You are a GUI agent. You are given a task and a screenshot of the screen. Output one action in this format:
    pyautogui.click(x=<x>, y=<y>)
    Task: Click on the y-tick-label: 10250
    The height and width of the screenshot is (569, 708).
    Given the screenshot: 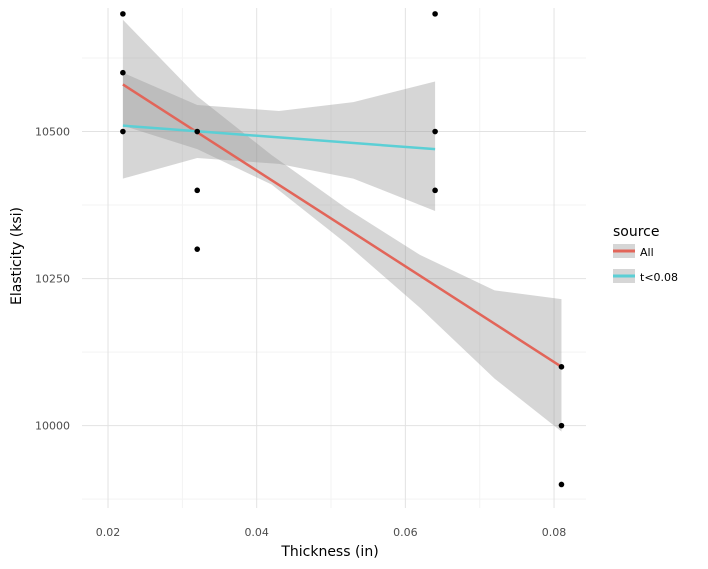 What is the action you would take?
    pyautogui.click(x=52, y=279)
    